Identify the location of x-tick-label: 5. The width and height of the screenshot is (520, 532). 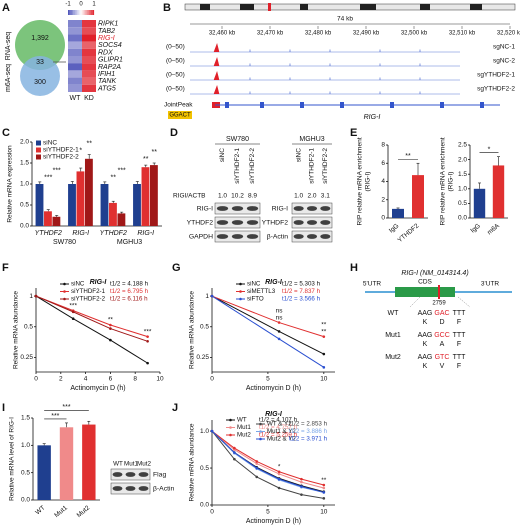
(268, 512).